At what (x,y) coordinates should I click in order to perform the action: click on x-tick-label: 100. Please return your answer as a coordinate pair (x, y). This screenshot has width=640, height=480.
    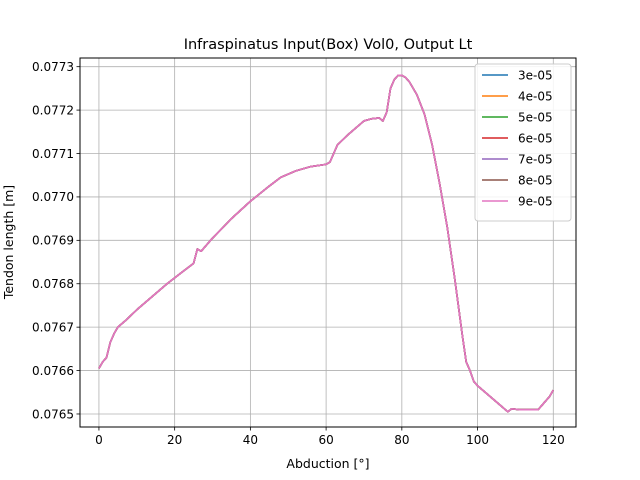
    Looking at the image, I should click on (477, 440).